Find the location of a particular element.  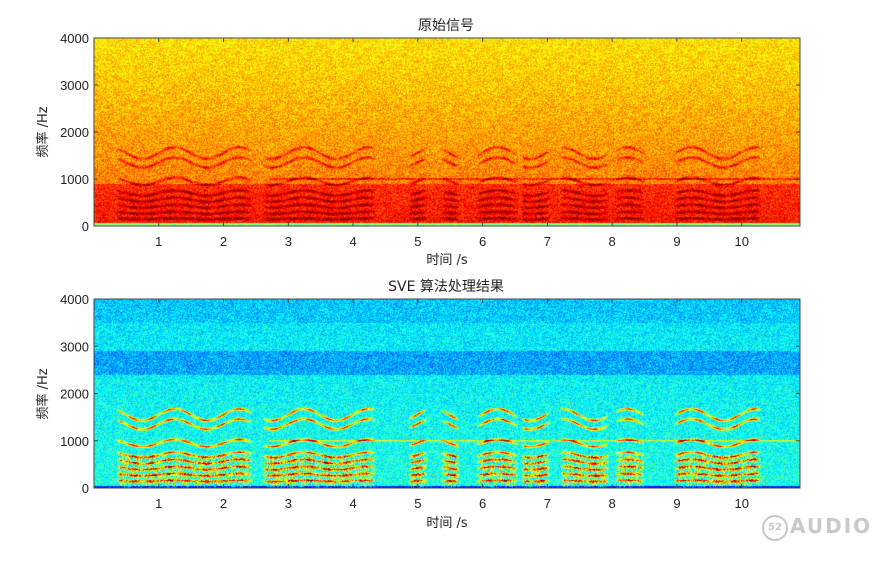

watermark-badge: 52 is located at coordinates (775, 527).